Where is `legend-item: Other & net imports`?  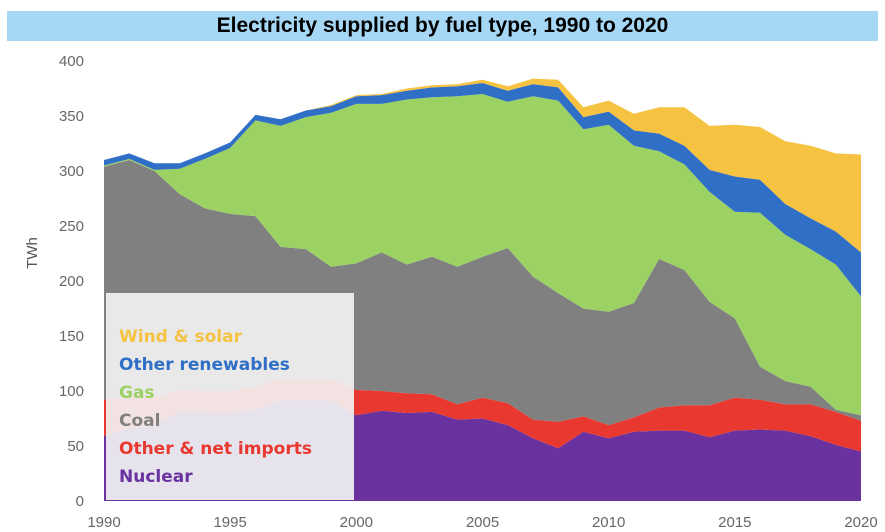 legend-item: Other & net imports is located at coordinates (215, 449).